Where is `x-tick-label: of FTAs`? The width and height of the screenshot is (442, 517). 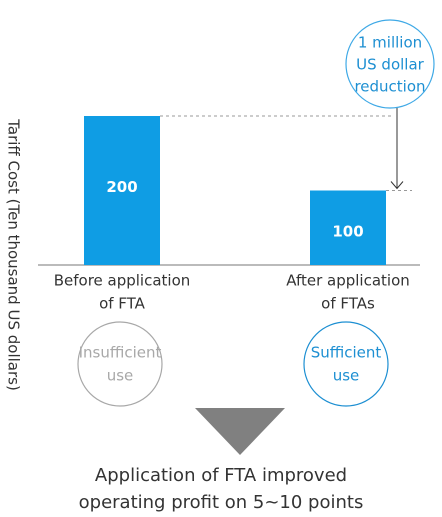
x-tick-label: of FTAs is located at coordinates (348, 304).